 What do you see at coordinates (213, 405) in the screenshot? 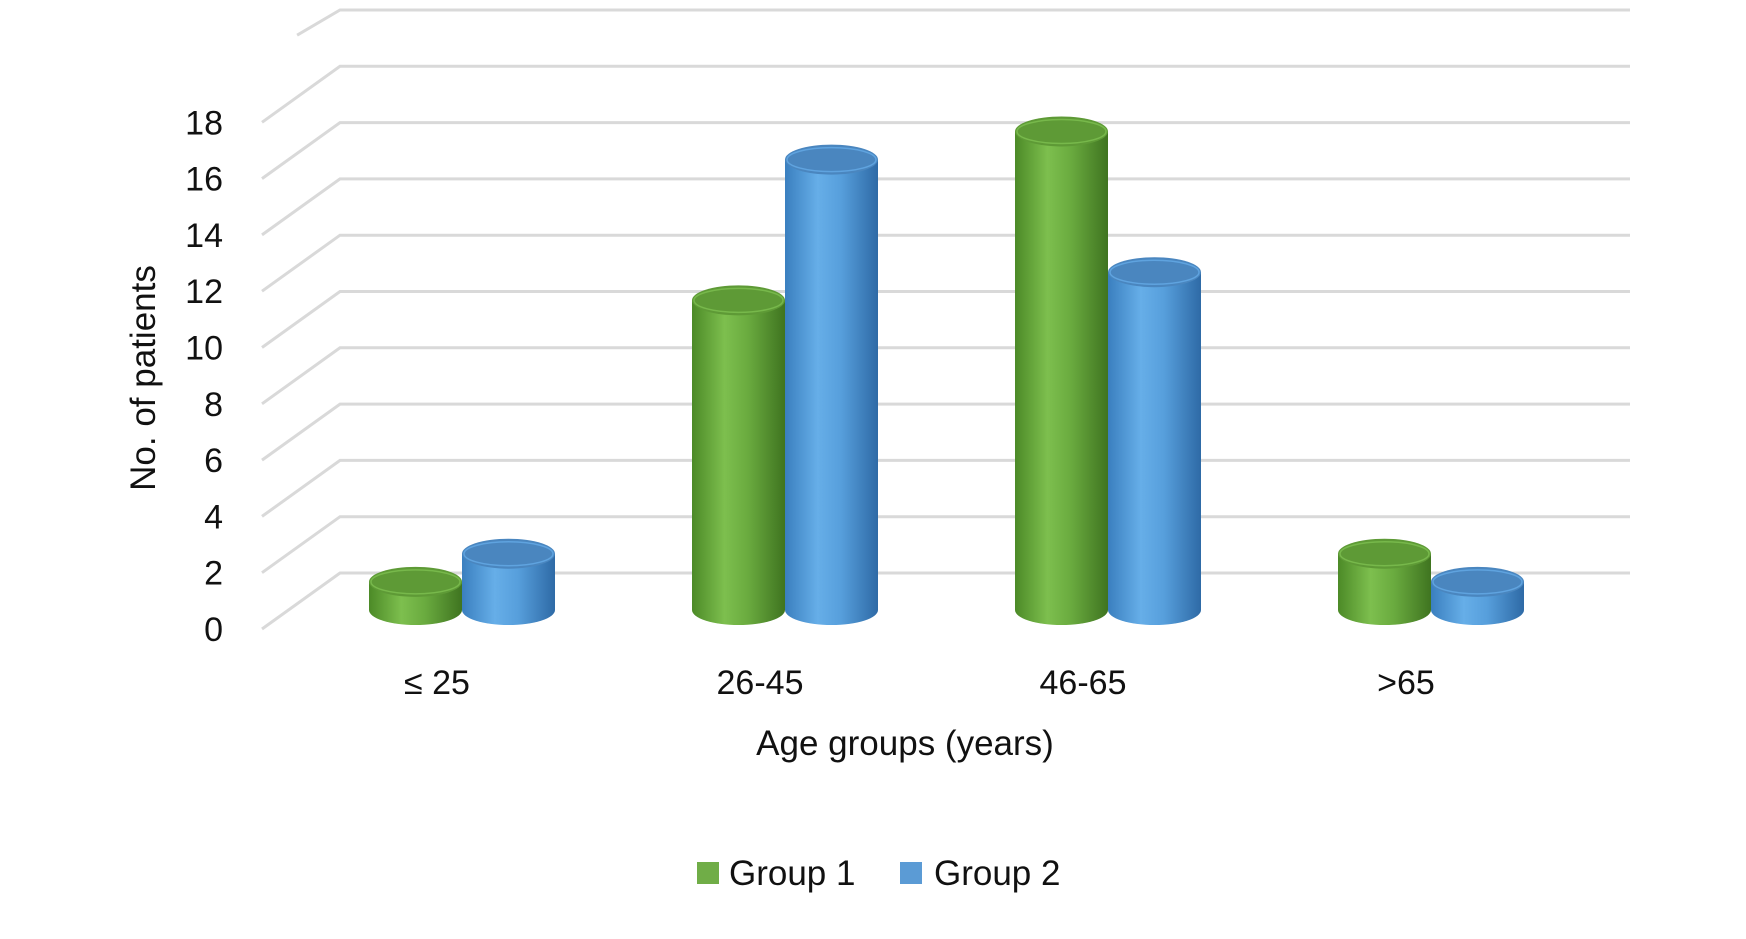
I see `y-tick-label: 8` at bounding box center [213, 405].